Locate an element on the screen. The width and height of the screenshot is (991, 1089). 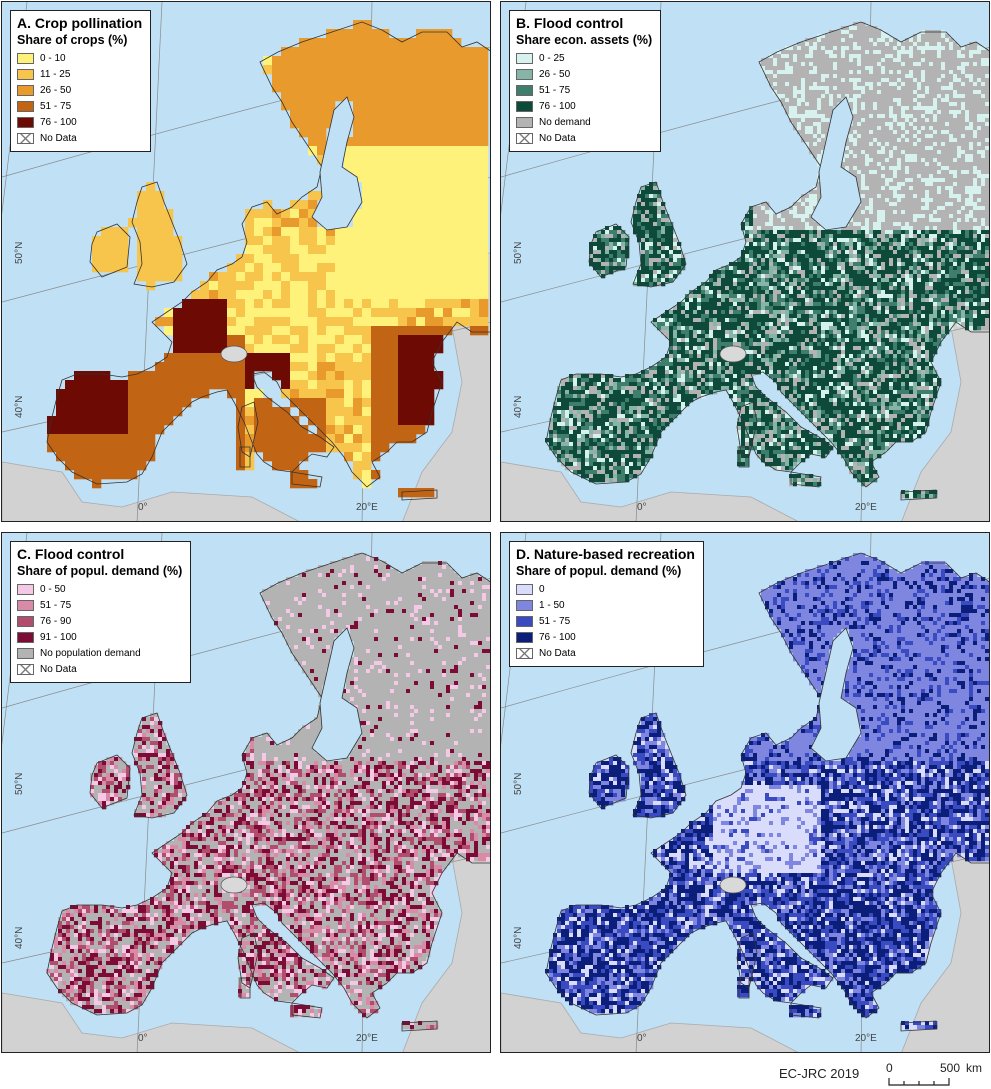
credit-text: EC-JRC 2019 is located at coordinates (819, 1073).